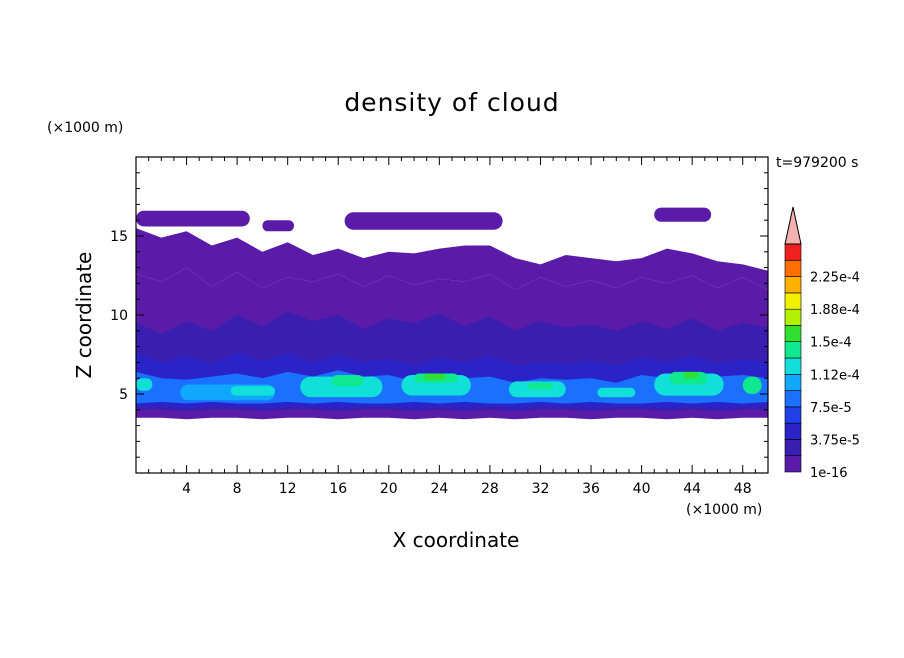 Image resolution: width=904 pixels, height=658 pixels. Describe the element at coordinates (724, 510) in the screenshot. I see `x-unit-label: (×1000 m)` at that location.